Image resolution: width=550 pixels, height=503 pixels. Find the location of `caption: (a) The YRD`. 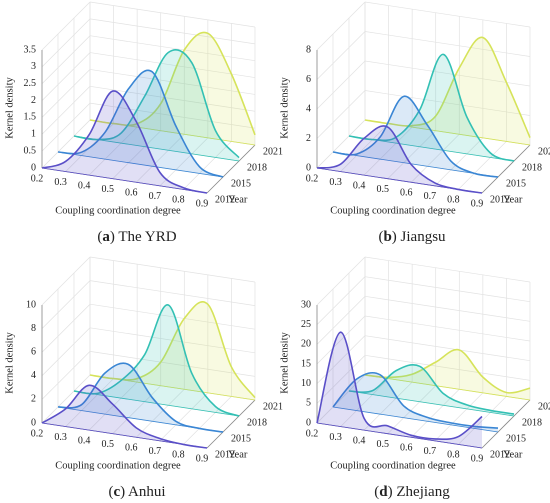

caption: (a) The YRD is located at coordinates (136, 237).